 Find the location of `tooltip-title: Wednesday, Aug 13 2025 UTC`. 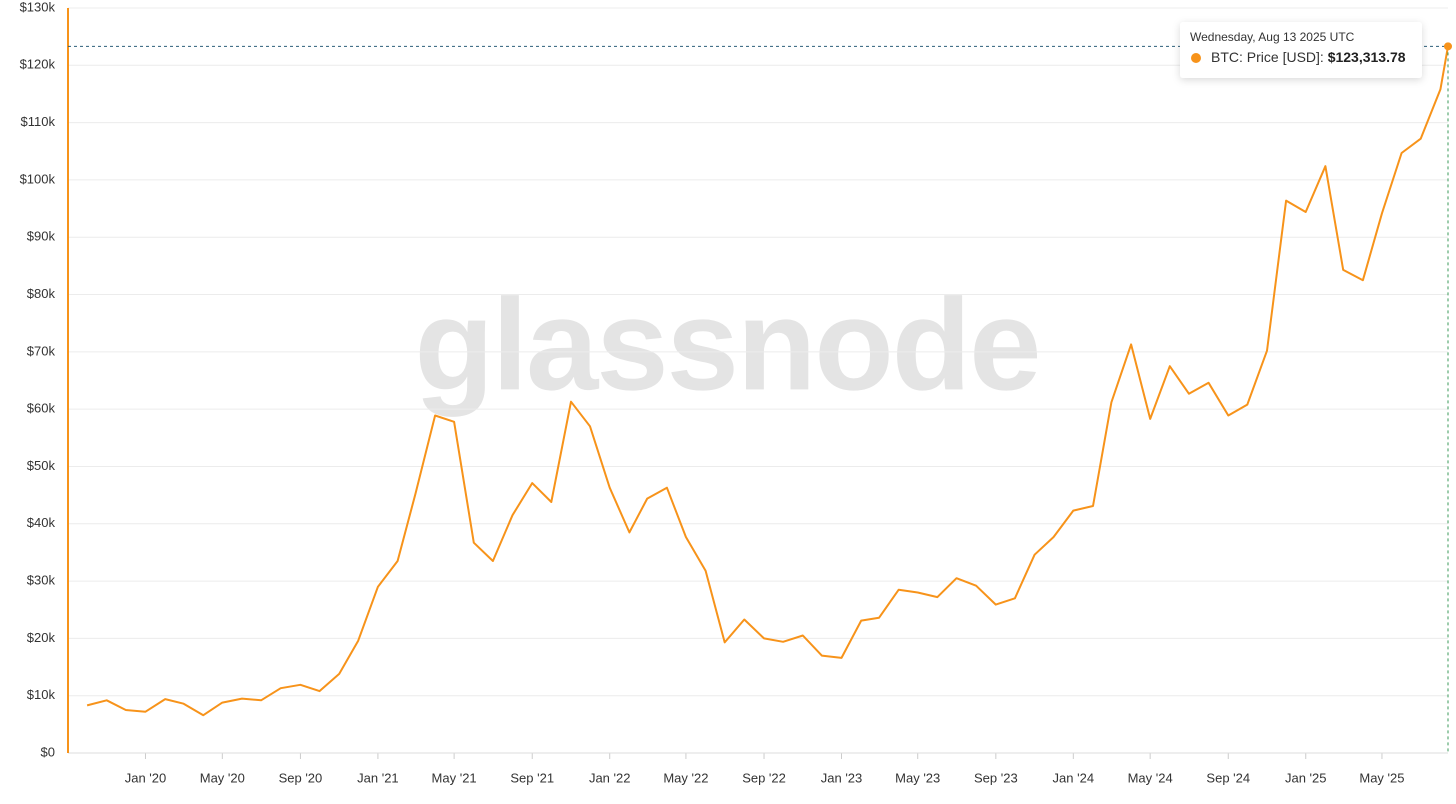

tooltip-title: Wednesday, Aug 13 2025 UTC is located at coordinates (1272, 37).